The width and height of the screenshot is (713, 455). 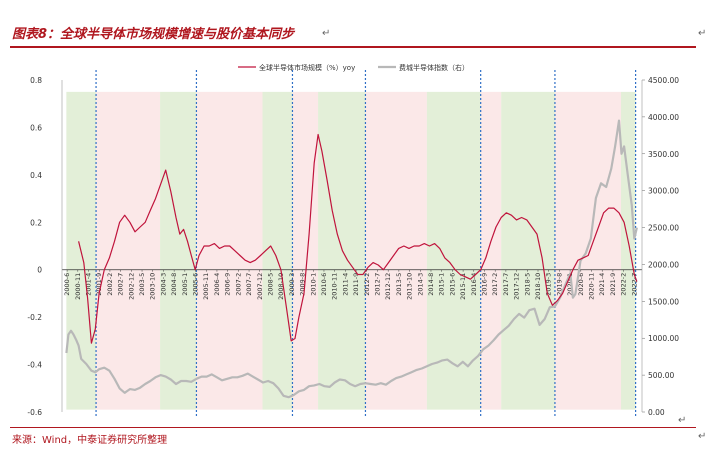 What do you see at coordinates (345, 284) in the screenshot?
I see `x-tick-label: 2011-4` at bounding box center [345, 284].